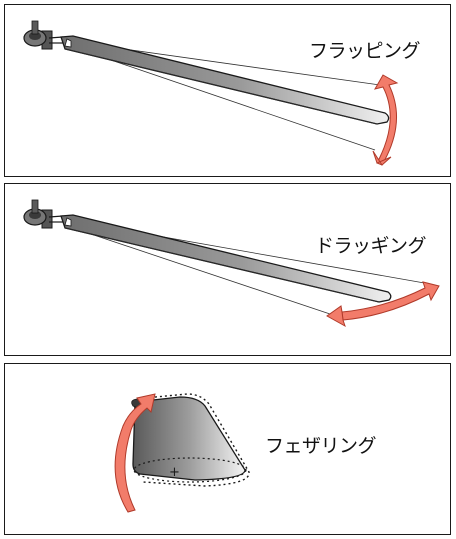  I want to click on center-mark: +, so click(174, 472).